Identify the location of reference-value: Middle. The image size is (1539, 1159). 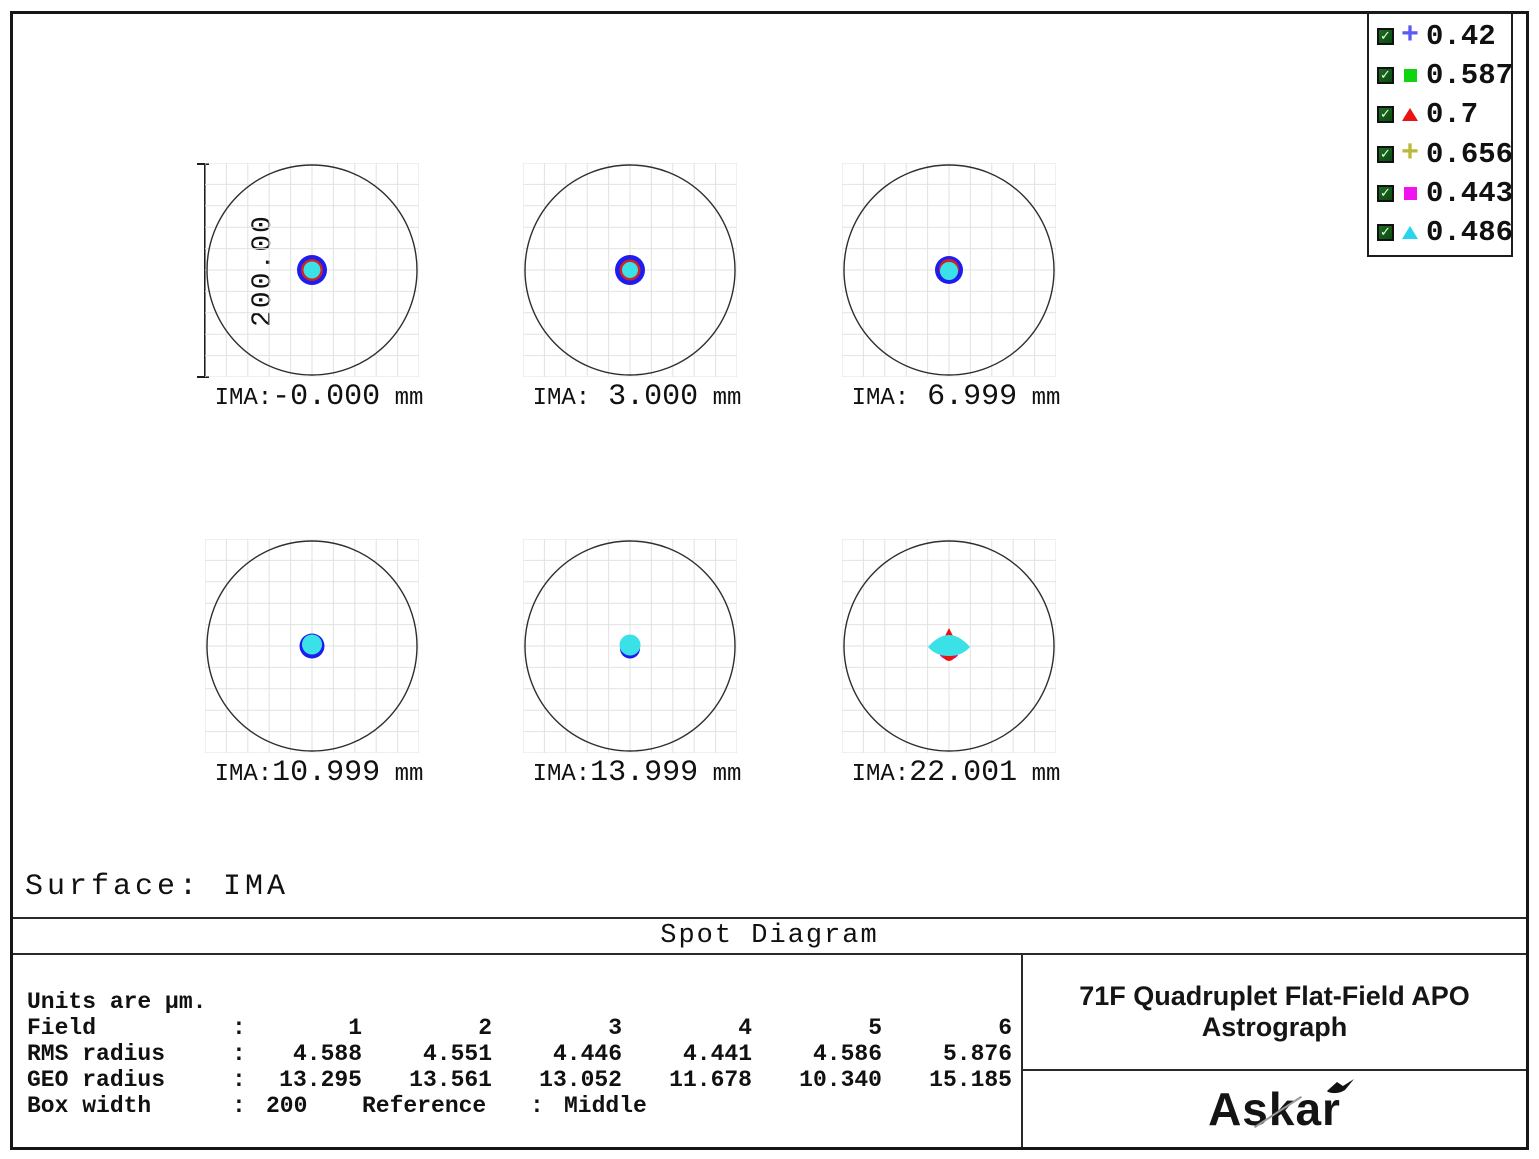
(605, 1106).